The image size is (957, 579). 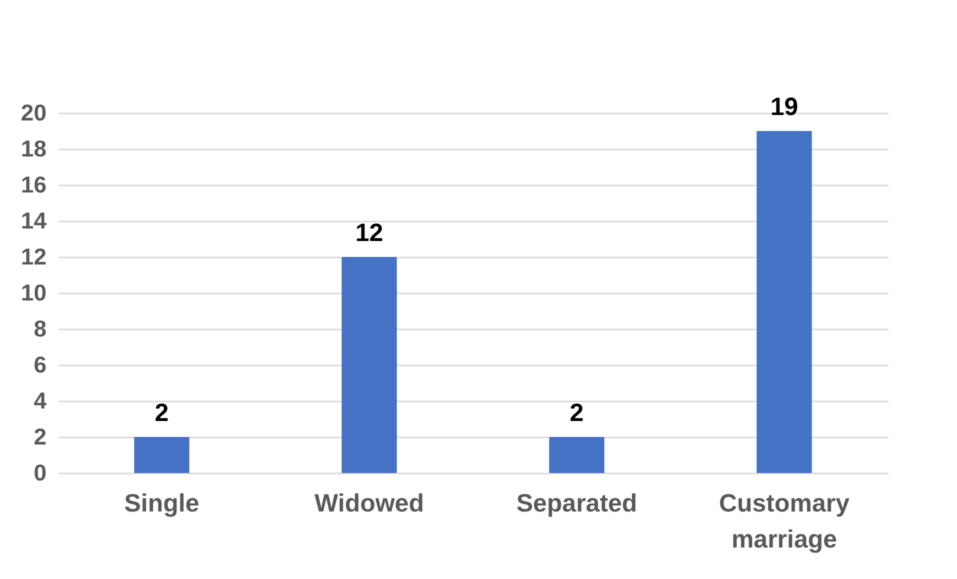 I want to click on y-tick-label: 4, so click(x=40, y=401).